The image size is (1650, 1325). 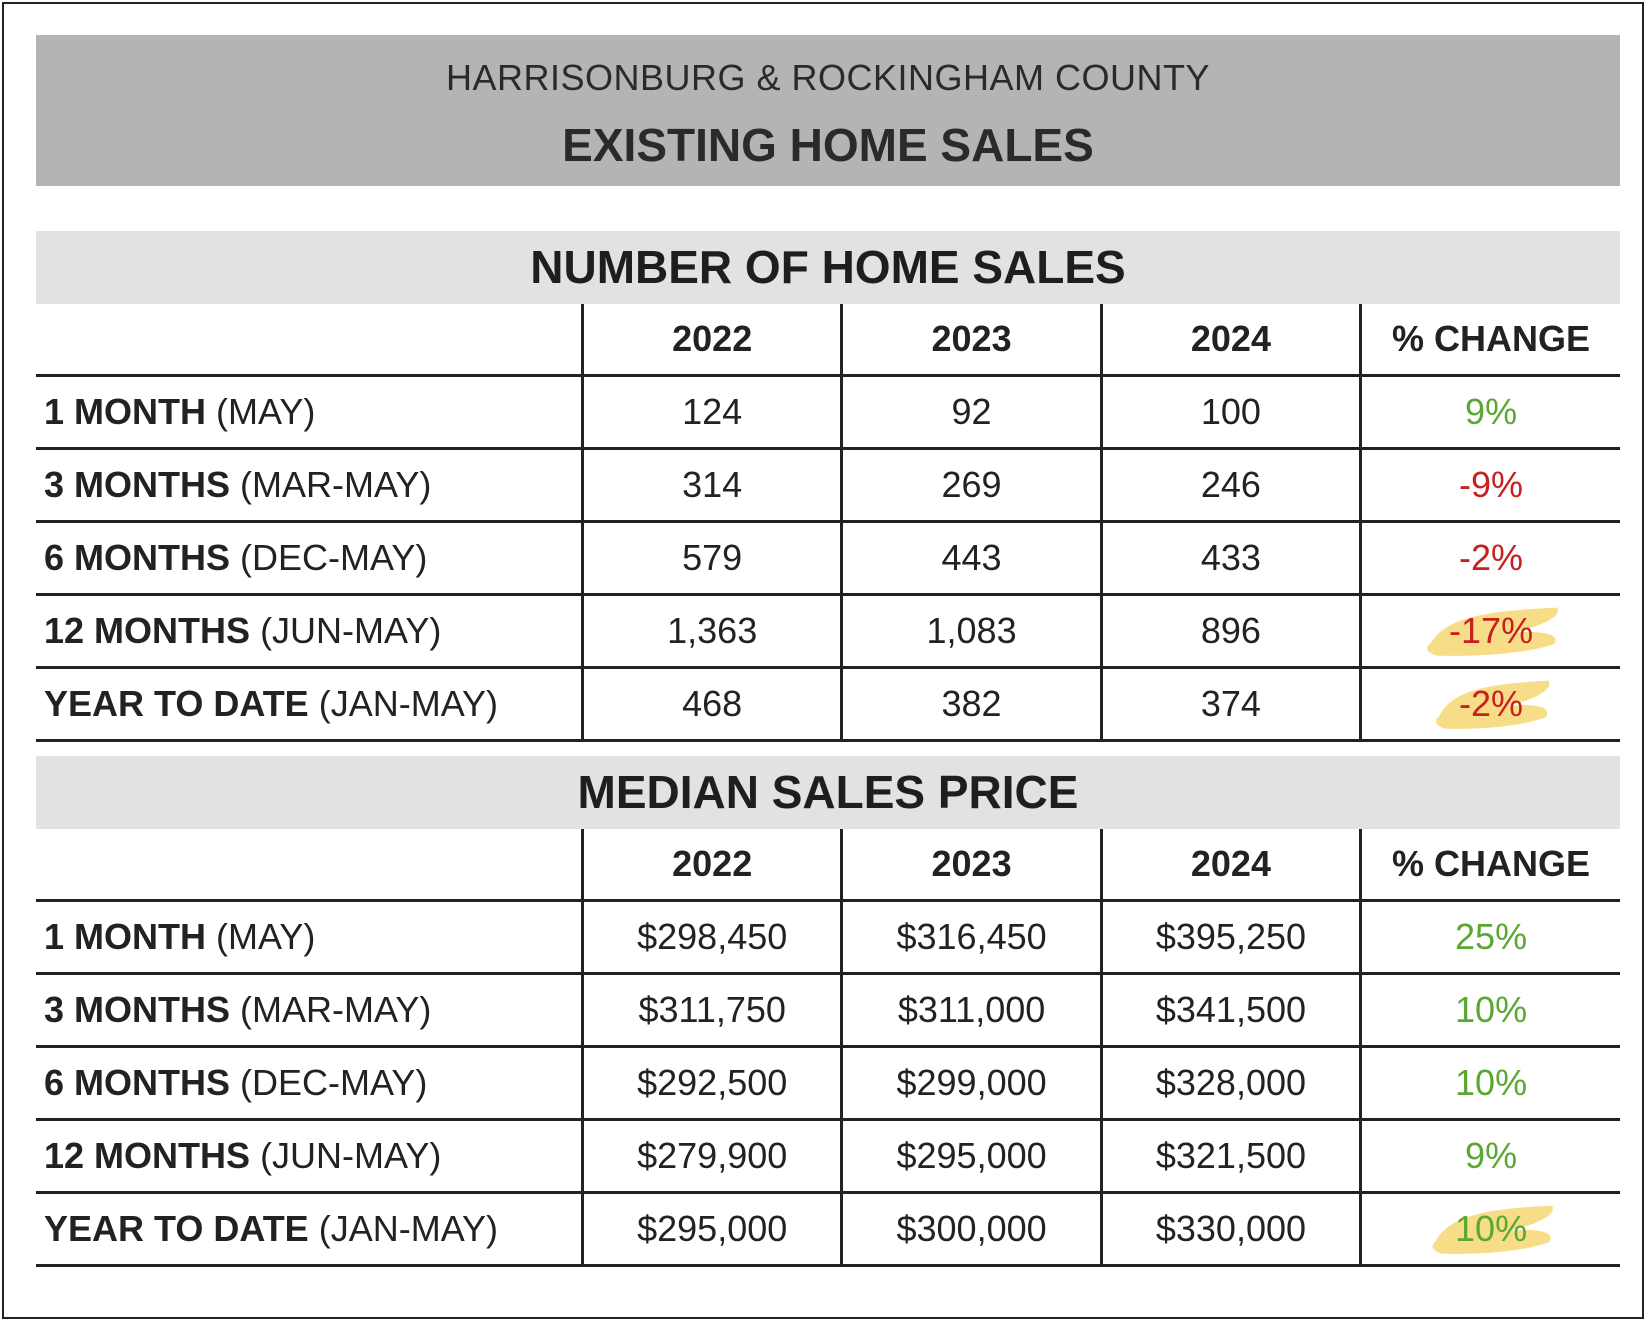 I want to click on table-row: YEAR TO DATE (JAN-MAY) 468 382 374 -2%, so click(x=828, y=704).